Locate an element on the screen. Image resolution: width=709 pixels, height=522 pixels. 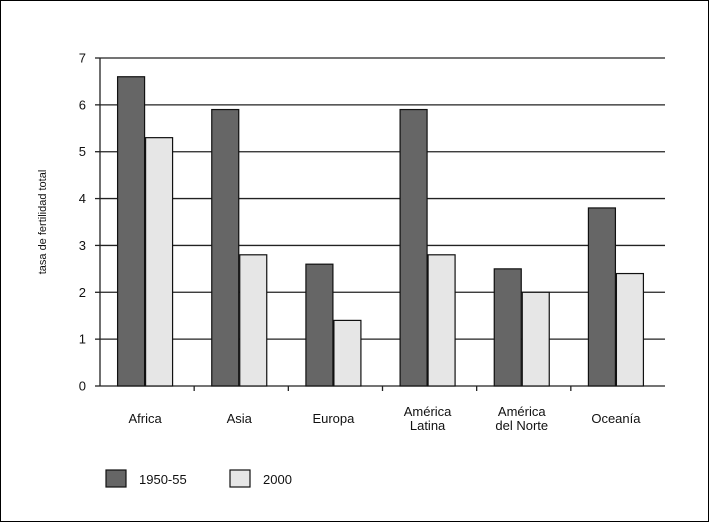
y-tick-label: 3 is located at coordinates (82, 245).